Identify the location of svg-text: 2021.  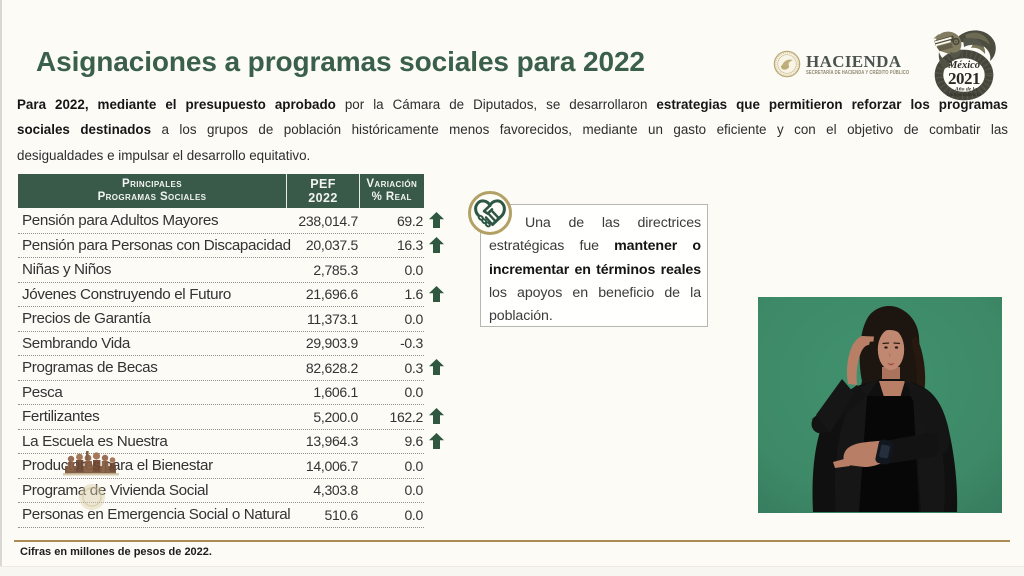
(964, 78).